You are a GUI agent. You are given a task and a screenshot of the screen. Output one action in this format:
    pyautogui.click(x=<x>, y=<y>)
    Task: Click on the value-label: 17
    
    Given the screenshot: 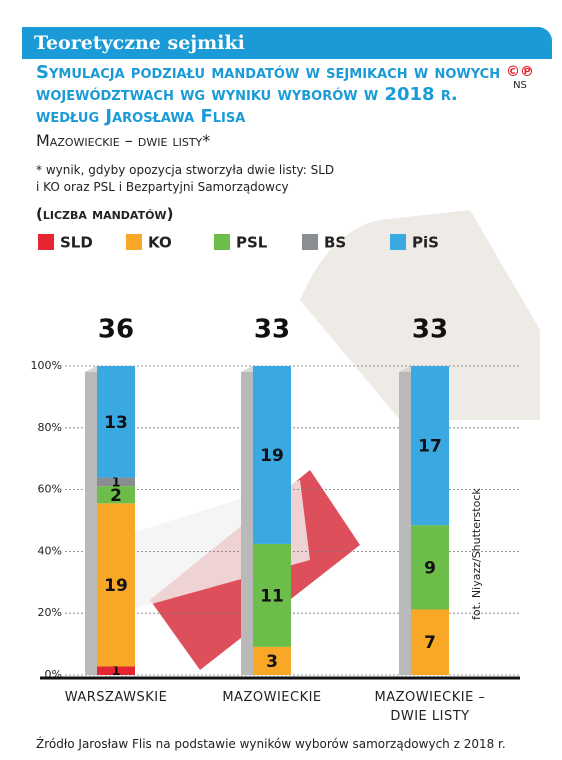 What is the action you would take?
    pyautogui.click(x=430, y=447)
    